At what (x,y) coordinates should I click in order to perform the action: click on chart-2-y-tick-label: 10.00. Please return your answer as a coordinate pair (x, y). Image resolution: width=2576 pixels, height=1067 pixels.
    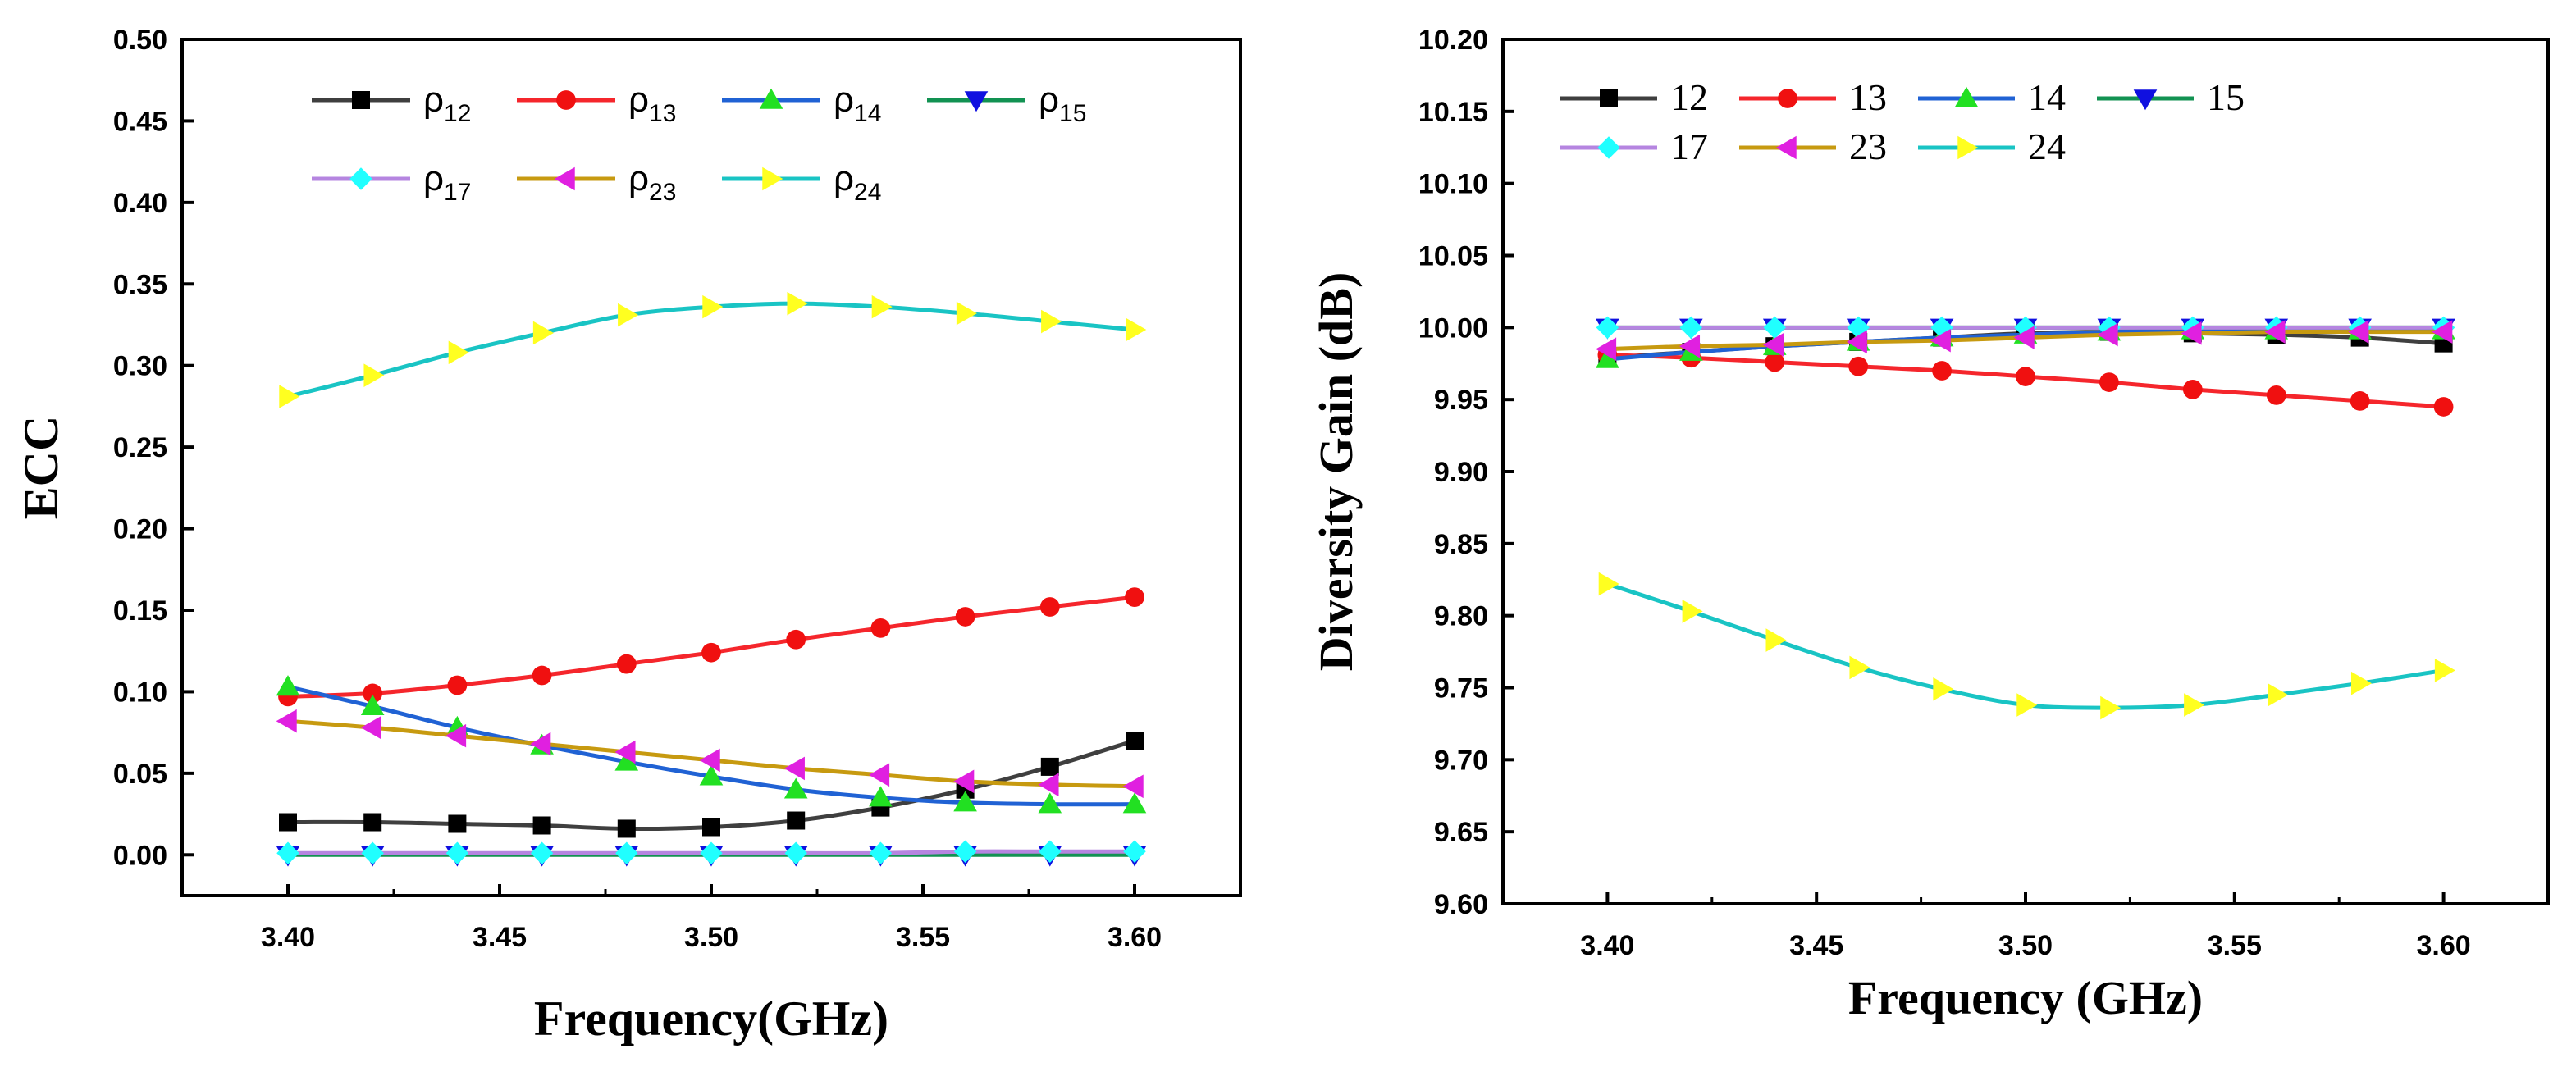
    Looking at the image, I should click on (1453, 328).